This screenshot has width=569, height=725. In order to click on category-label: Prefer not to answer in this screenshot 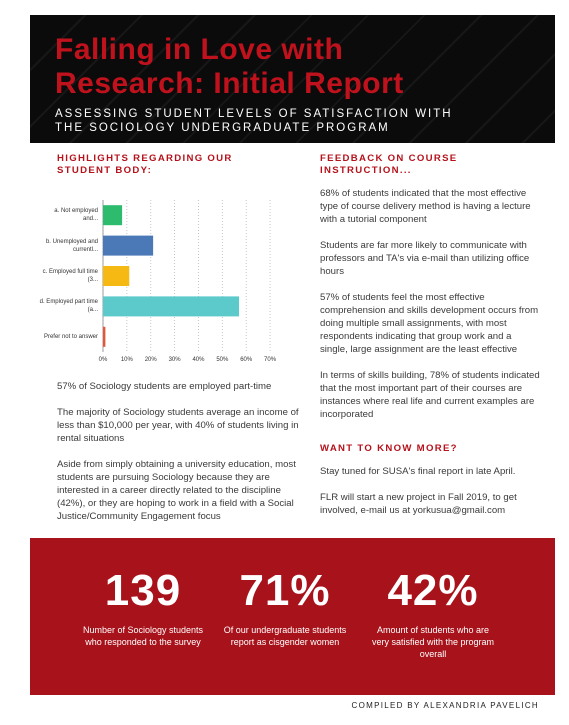, I will do `click(70, 336)`.